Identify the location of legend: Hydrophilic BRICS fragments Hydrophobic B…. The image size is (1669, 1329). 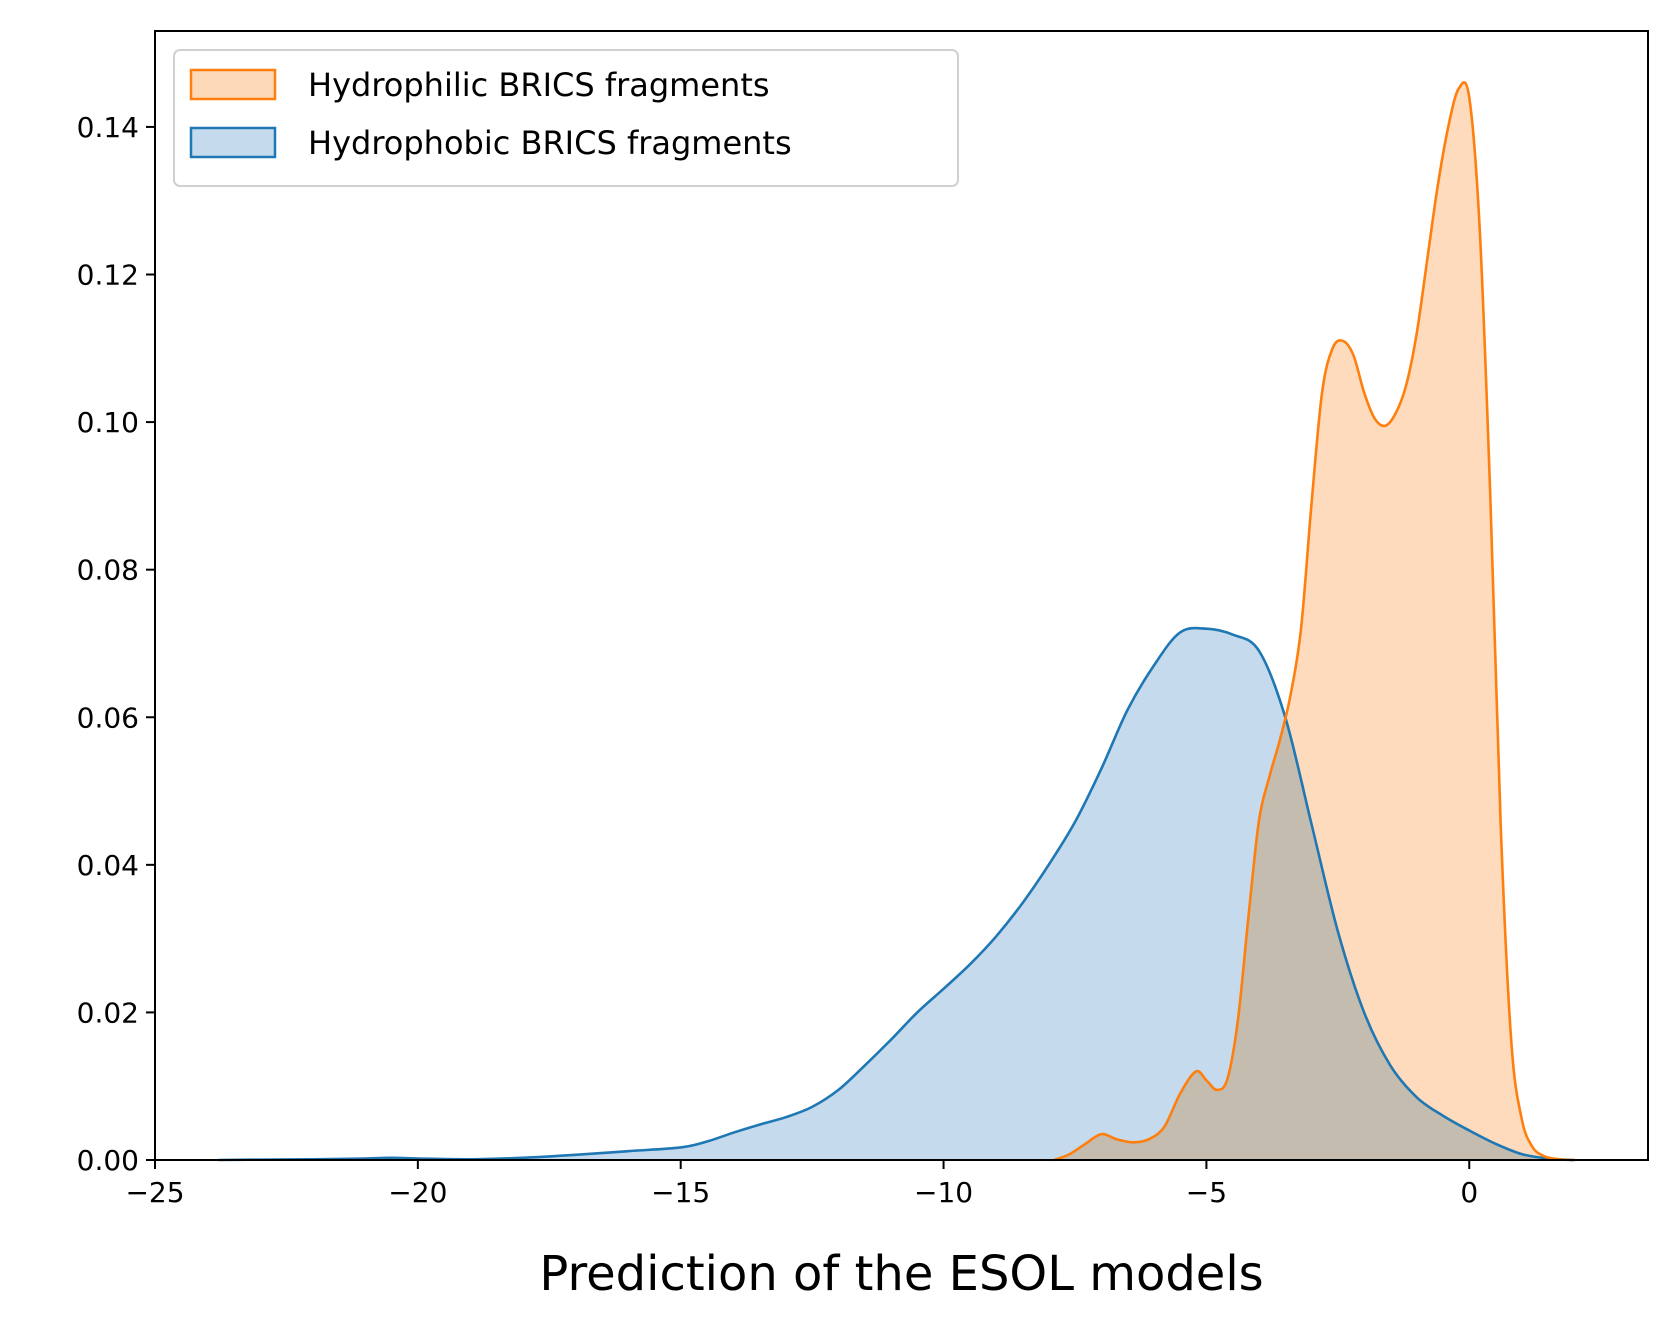
(566, 118).